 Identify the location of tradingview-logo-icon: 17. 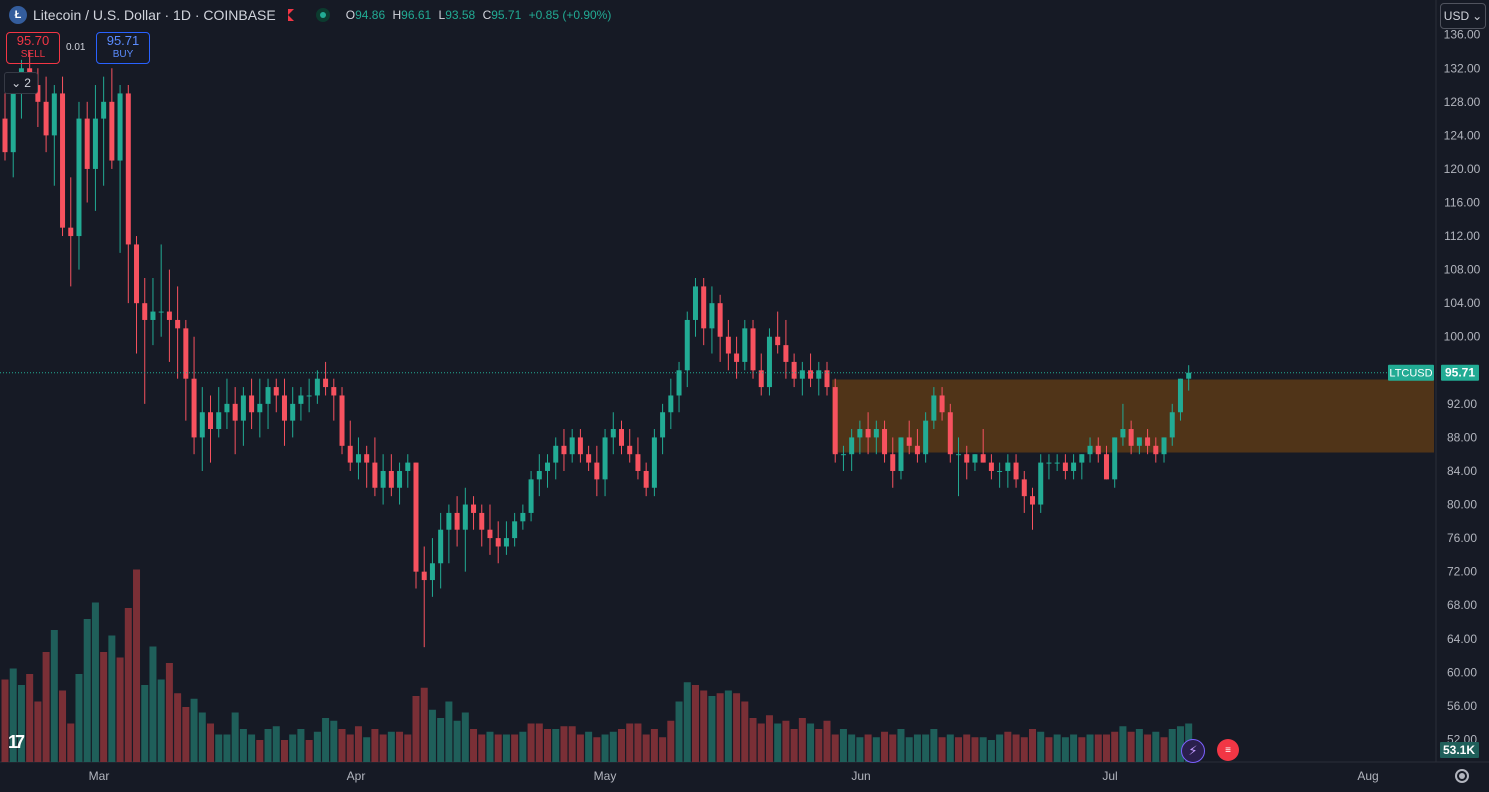
(16, 742).